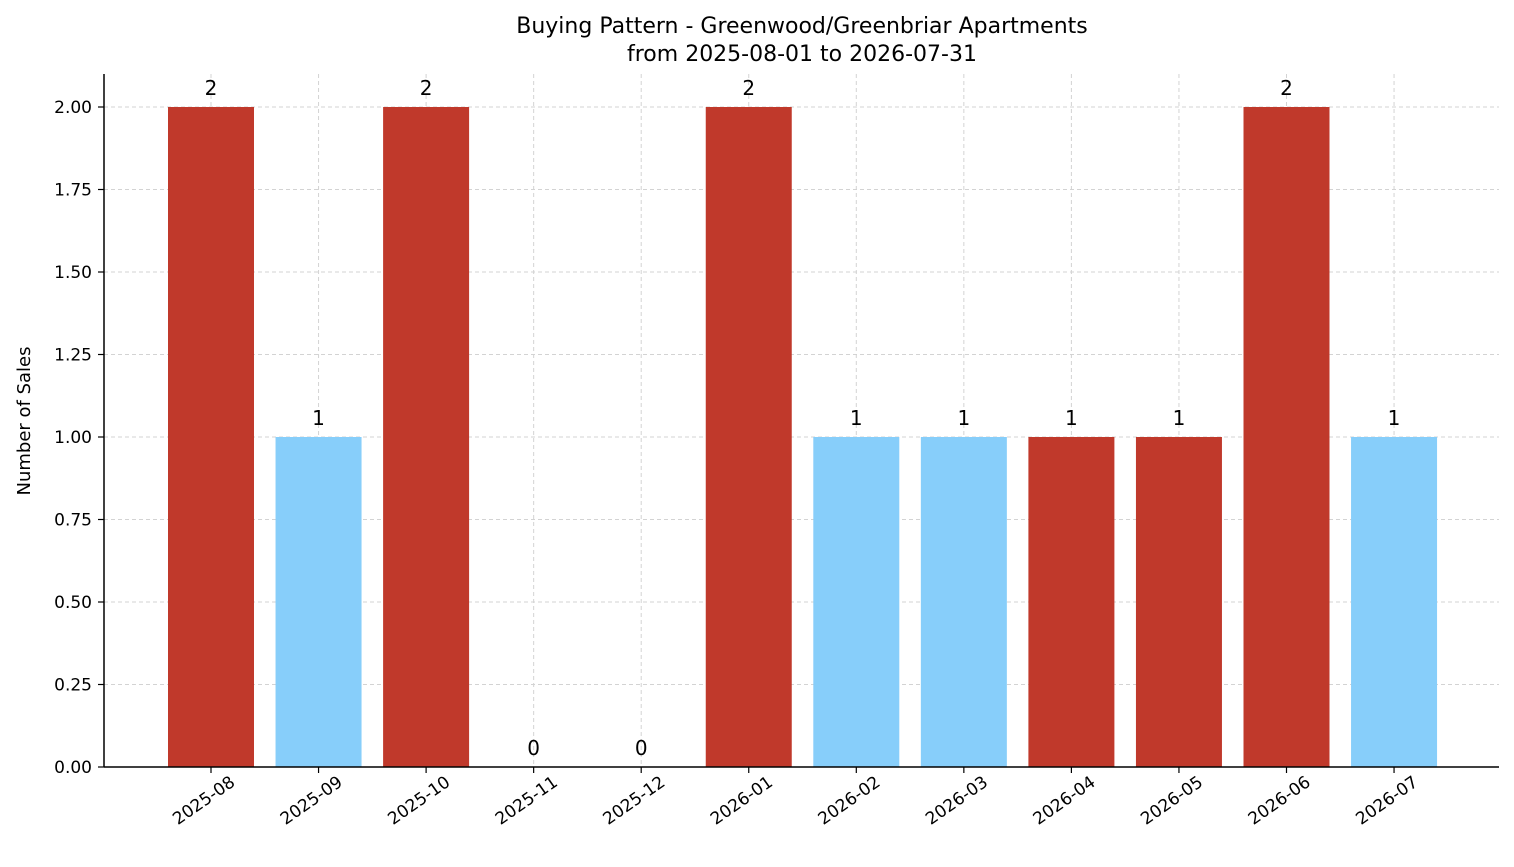 This screenshot has height=867, width=1514. What do you see at coordinates (73, 273) in the screenshot?
I see `y-tick-label: 1.50` at bounding box center [73, 273].